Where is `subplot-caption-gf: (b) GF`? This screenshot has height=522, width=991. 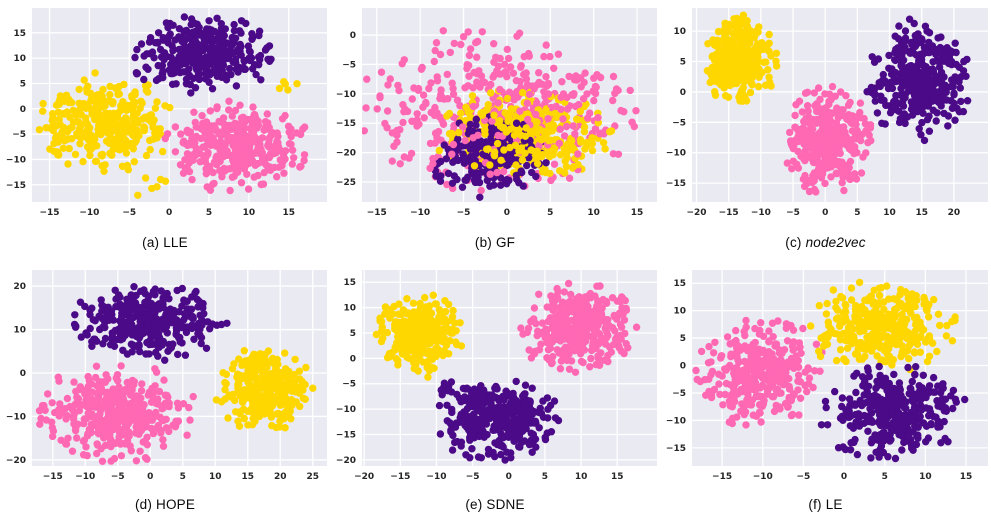
subplot-caption-gf: (b) GF is located at coordinates (495, 242).